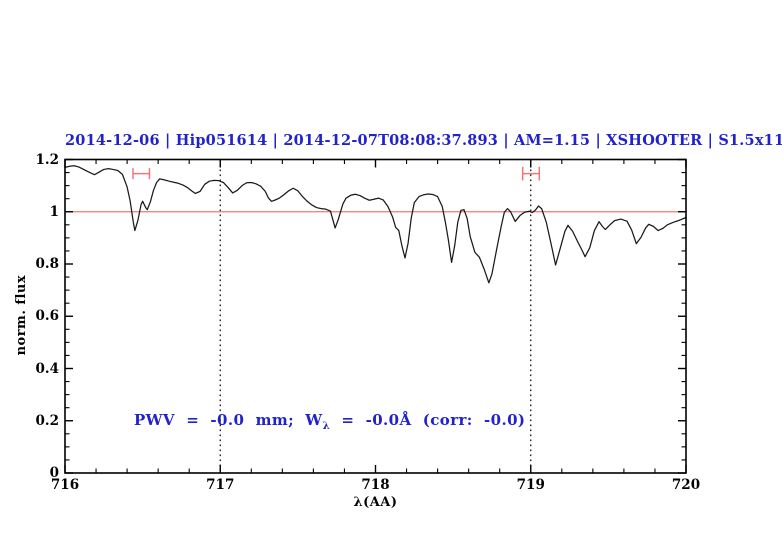  What do you see at coordinates (375, 502) in the screenshot?
I see `x-axis-label: λ(AA)` at bounding box center [375, 502].